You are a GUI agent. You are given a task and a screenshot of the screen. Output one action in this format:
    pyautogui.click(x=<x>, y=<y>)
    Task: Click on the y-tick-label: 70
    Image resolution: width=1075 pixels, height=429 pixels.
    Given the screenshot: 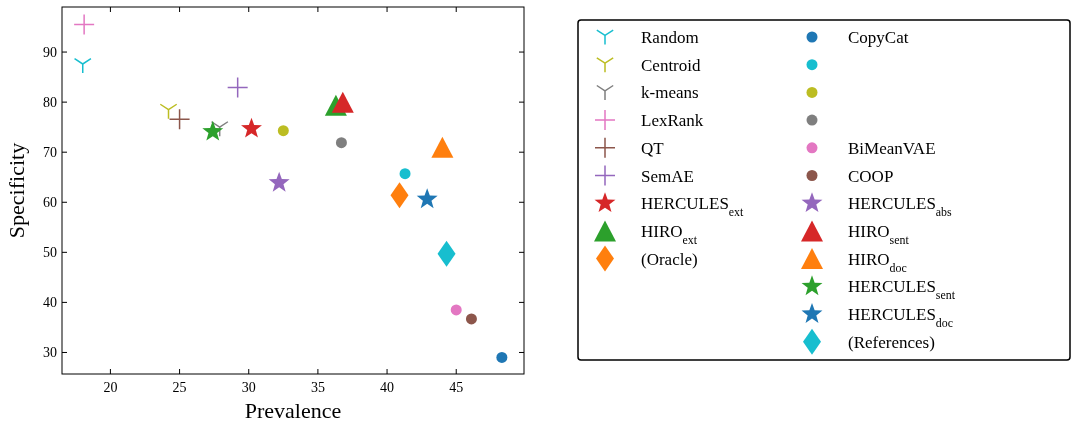 What is the action you would take?
    pyautogui.click(x=50, y=153)
    